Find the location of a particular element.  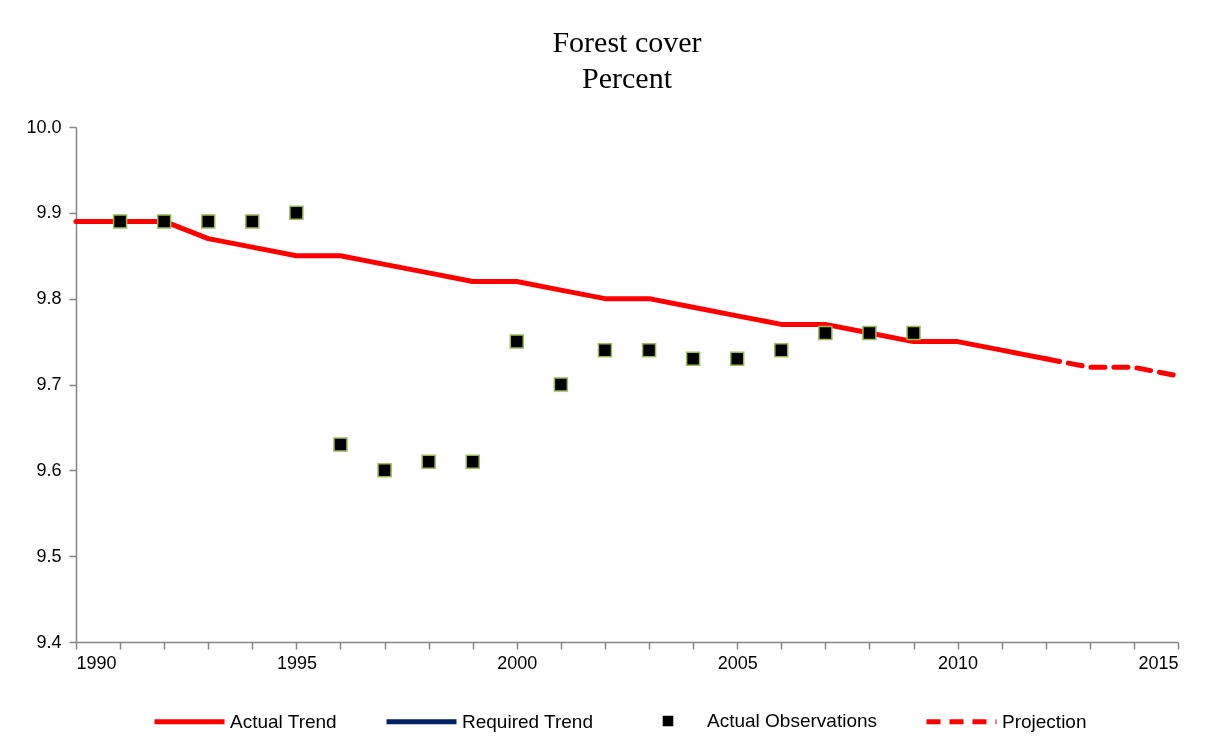

y-tick-label: 9.9 is located at coordinates (49, 212).